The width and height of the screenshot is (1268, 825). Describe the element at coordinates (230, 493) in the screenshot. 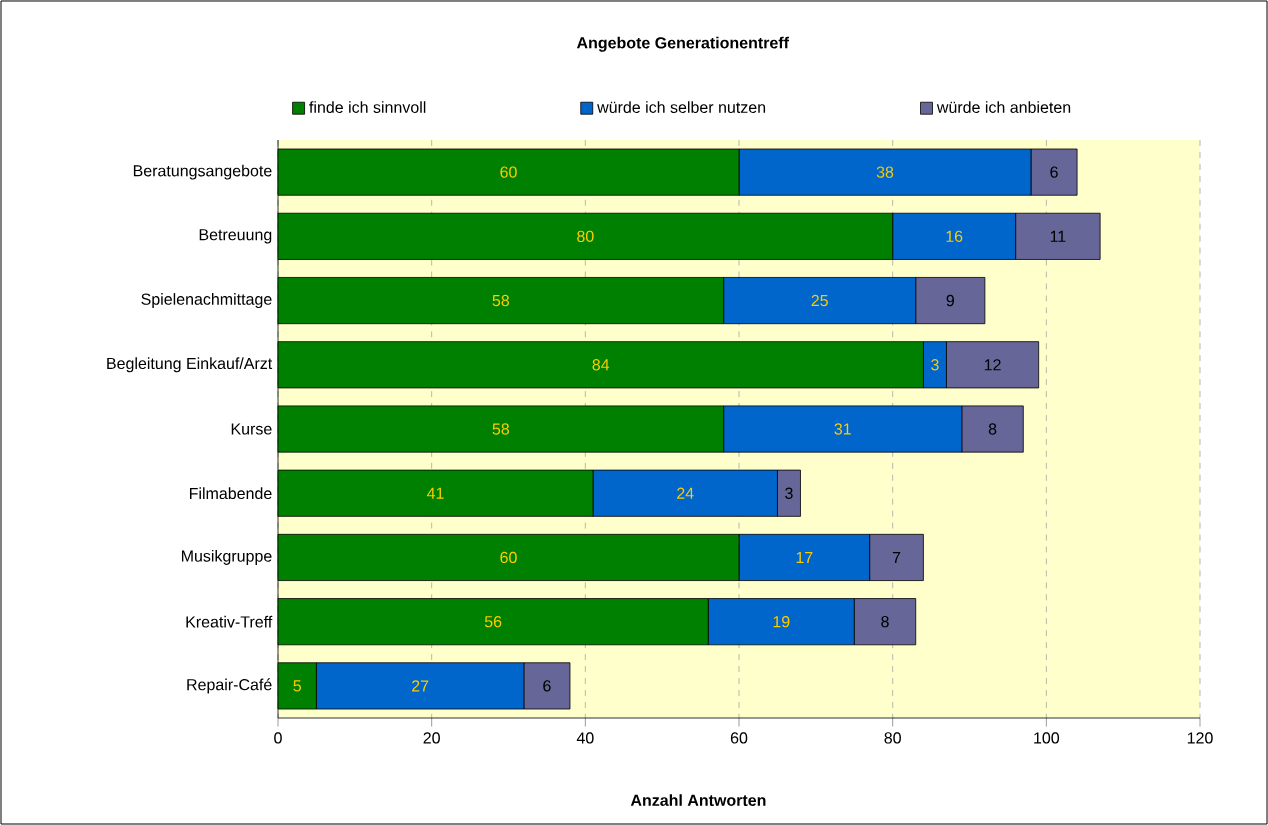

I see `y-tick-label: Filmabende` at that location.